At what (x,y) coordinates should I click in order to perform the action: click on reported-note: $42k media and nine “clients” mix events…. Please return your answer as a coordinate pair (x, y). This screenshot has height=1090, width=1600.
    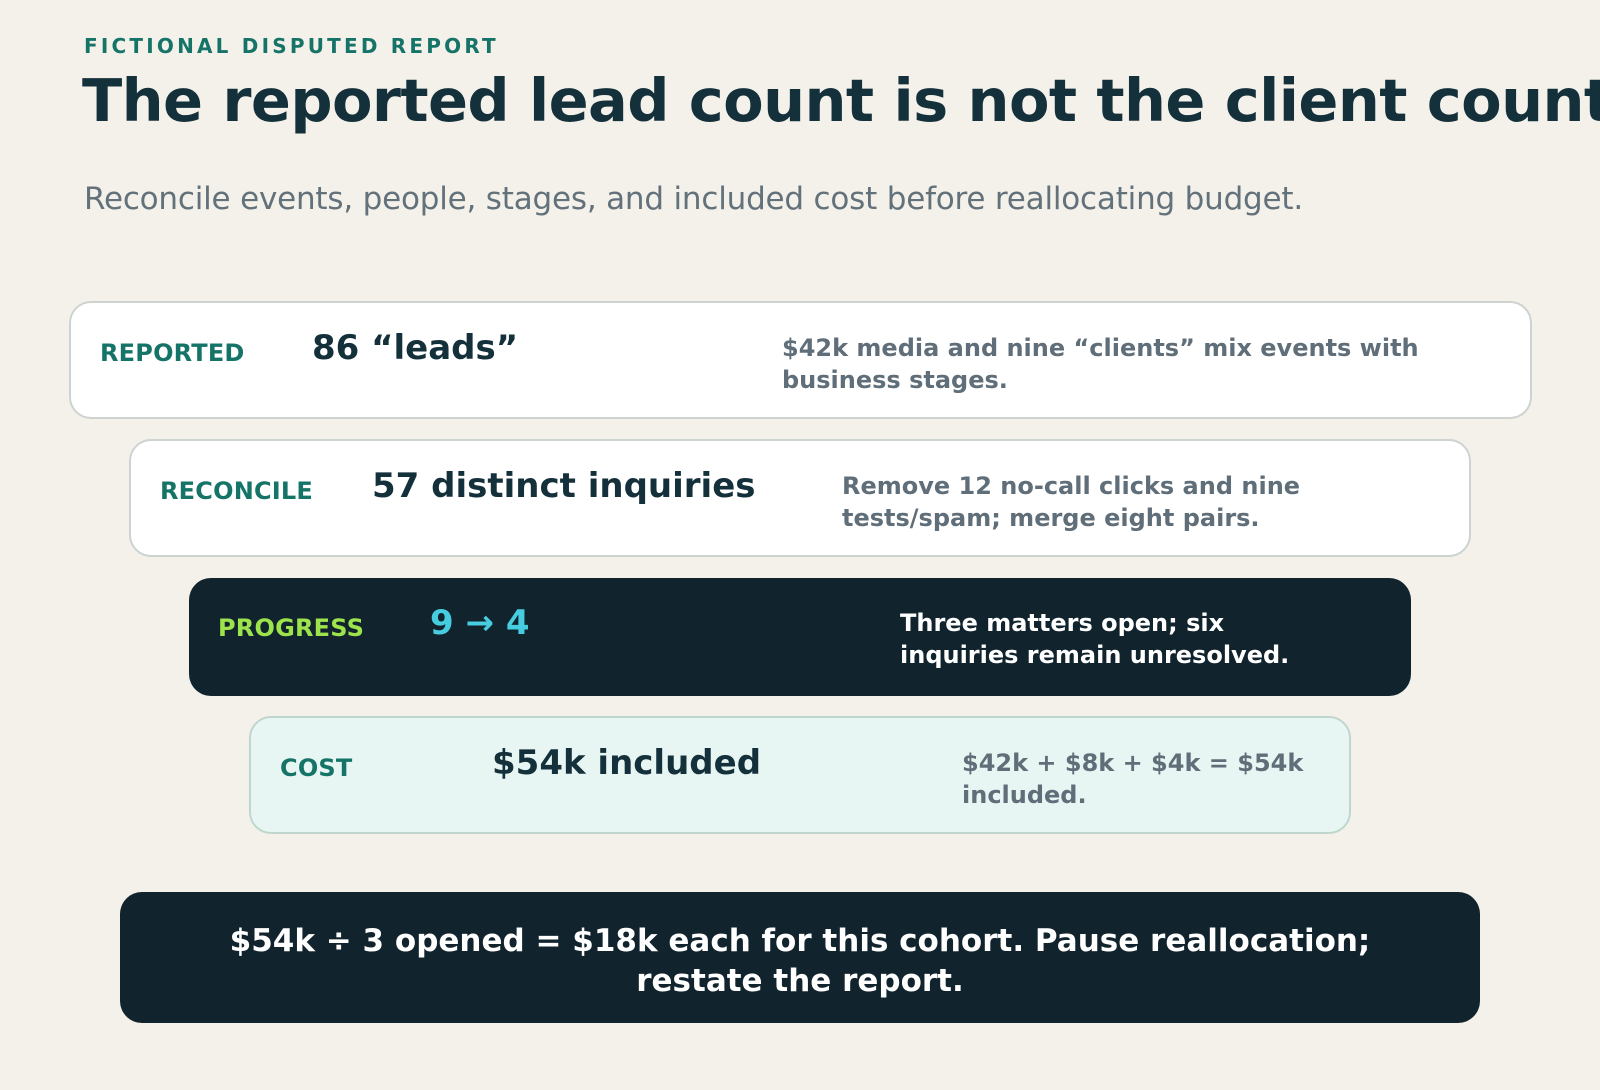
    Looking at the image, I should click on (1100, 364).